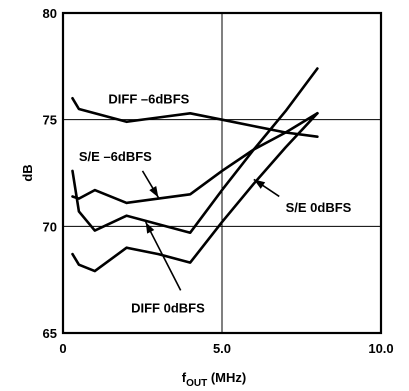 The height and width of the screenshot is (391, 409). Describe the element at coordinates (184, 377) in the screenshot. I see `x-axis-label-main: f` at that location.